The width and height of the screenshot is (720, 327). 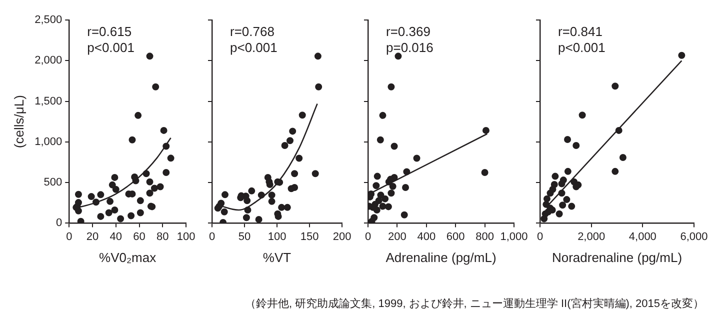 I want to click on x-tick-label: 800, so click(x=485, y=236).